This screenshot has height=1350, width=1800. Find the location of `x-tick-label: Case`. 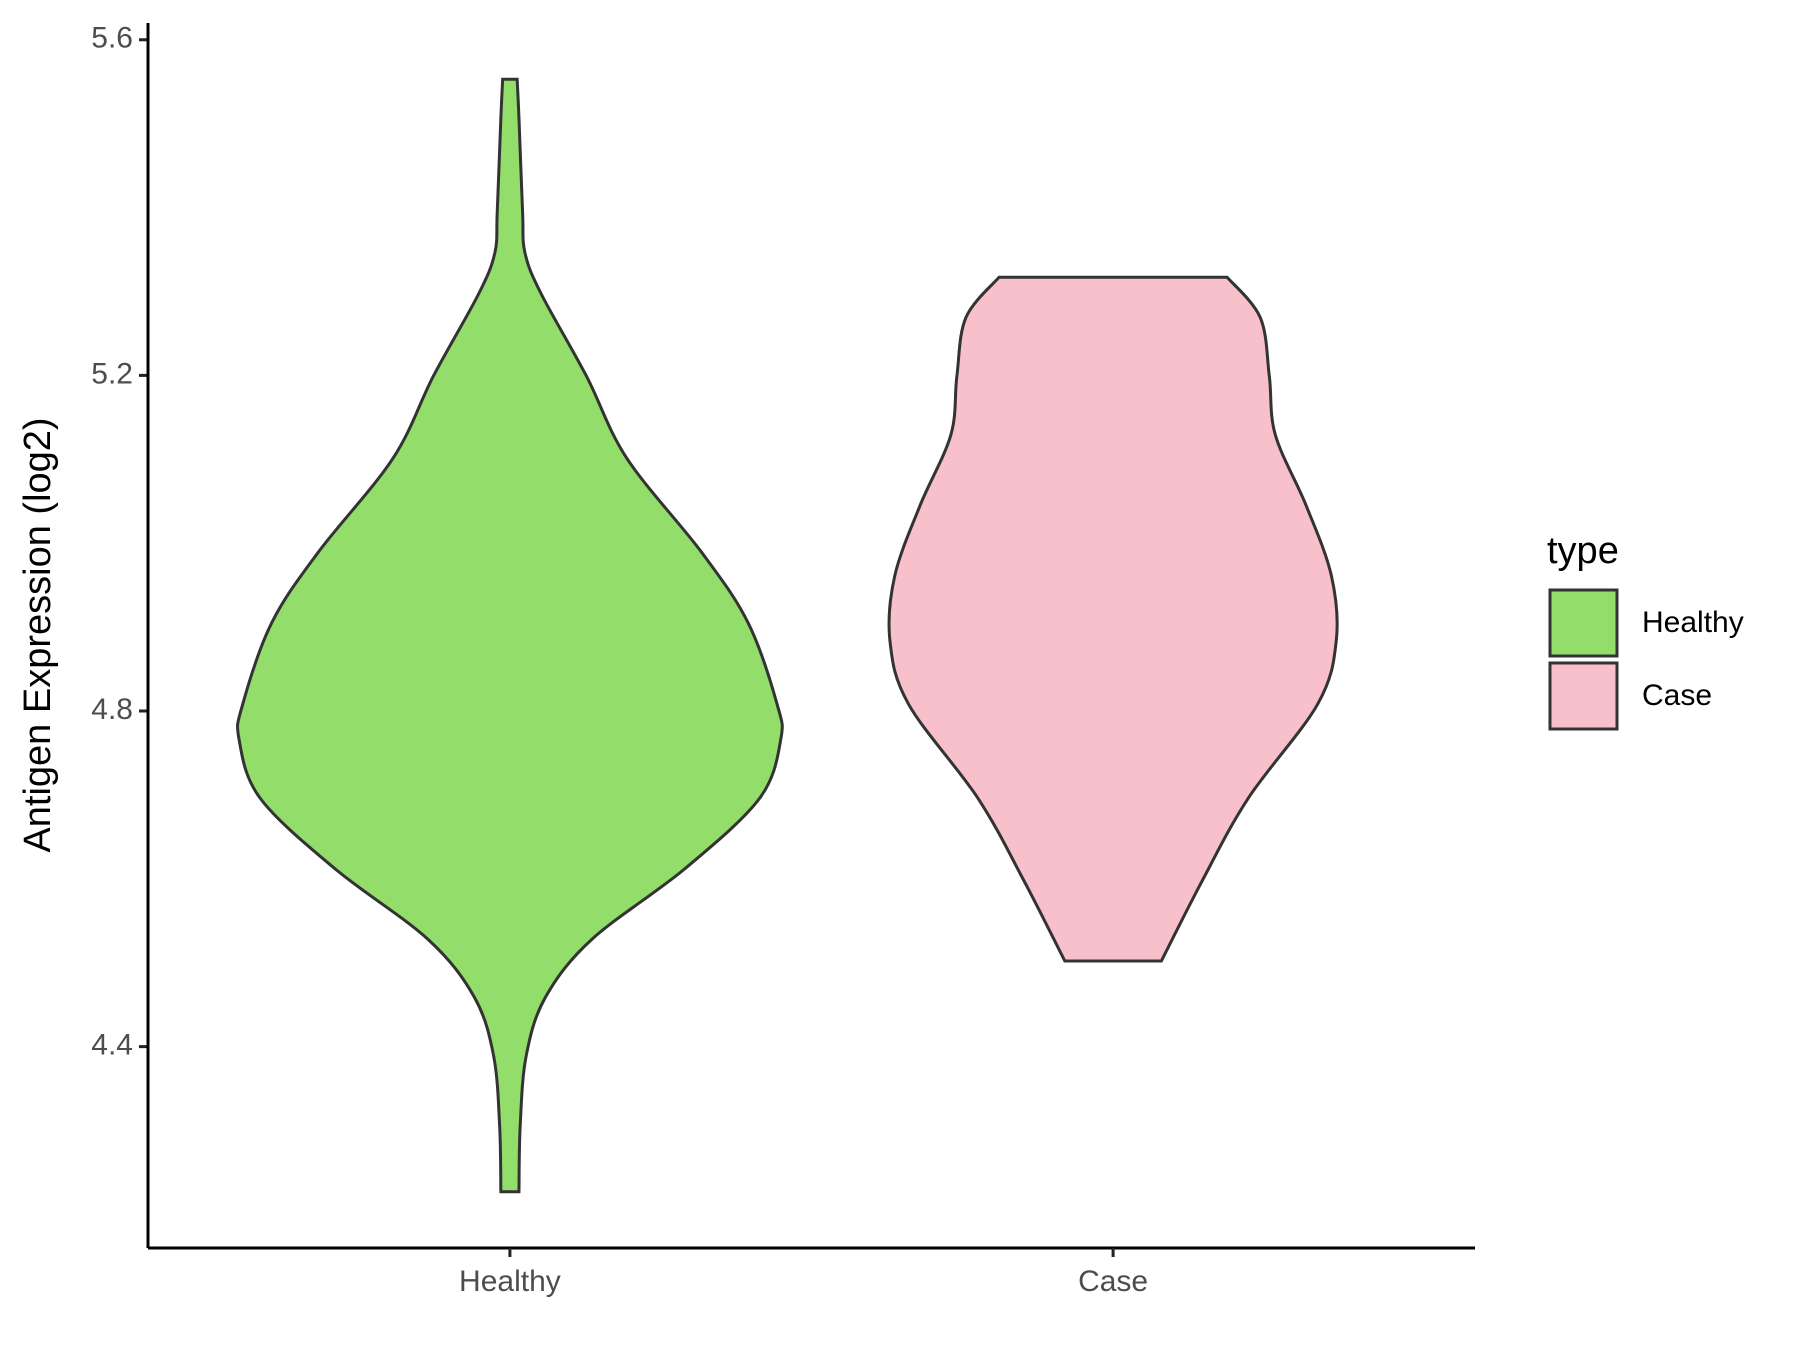

x-tick-label: Case is located at coordinates (1113, 1281).